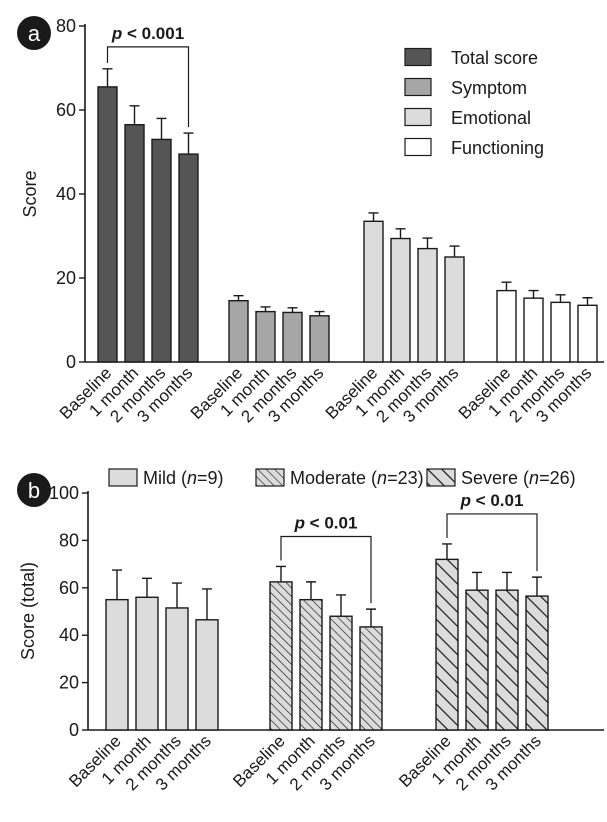  I want to click on legend-label: Functioning, so click(497, 148).